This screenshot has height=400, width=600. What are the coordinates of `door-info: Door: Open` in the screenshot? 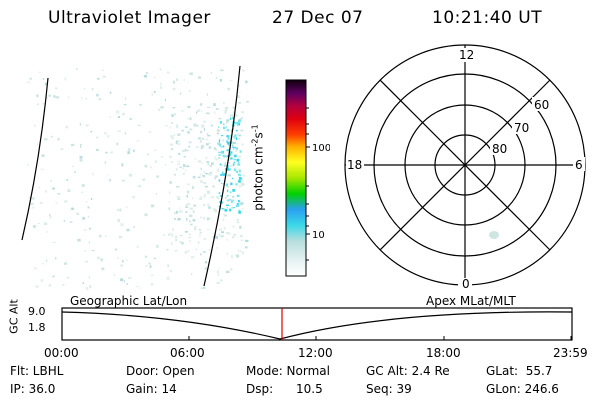 It's located at (160, 371).